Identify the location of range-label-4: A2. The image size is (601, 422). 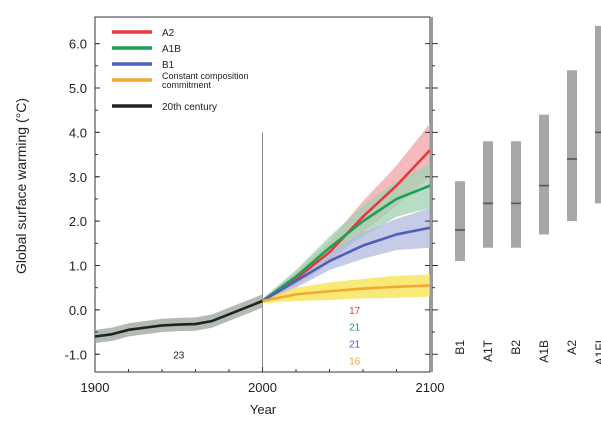
(572, 347).